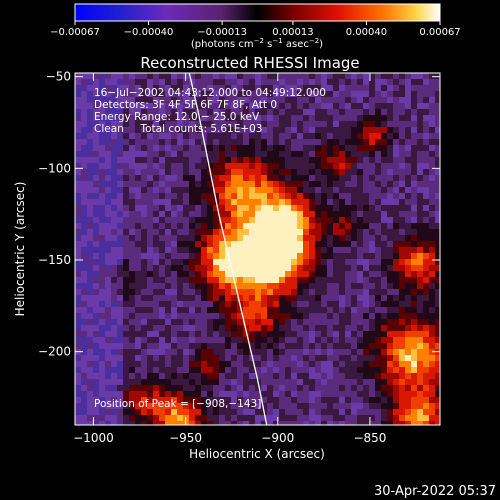  Describe the element at coordinates (185, 438) in the screenshot. I see `x-tick-label: −950` at that location.